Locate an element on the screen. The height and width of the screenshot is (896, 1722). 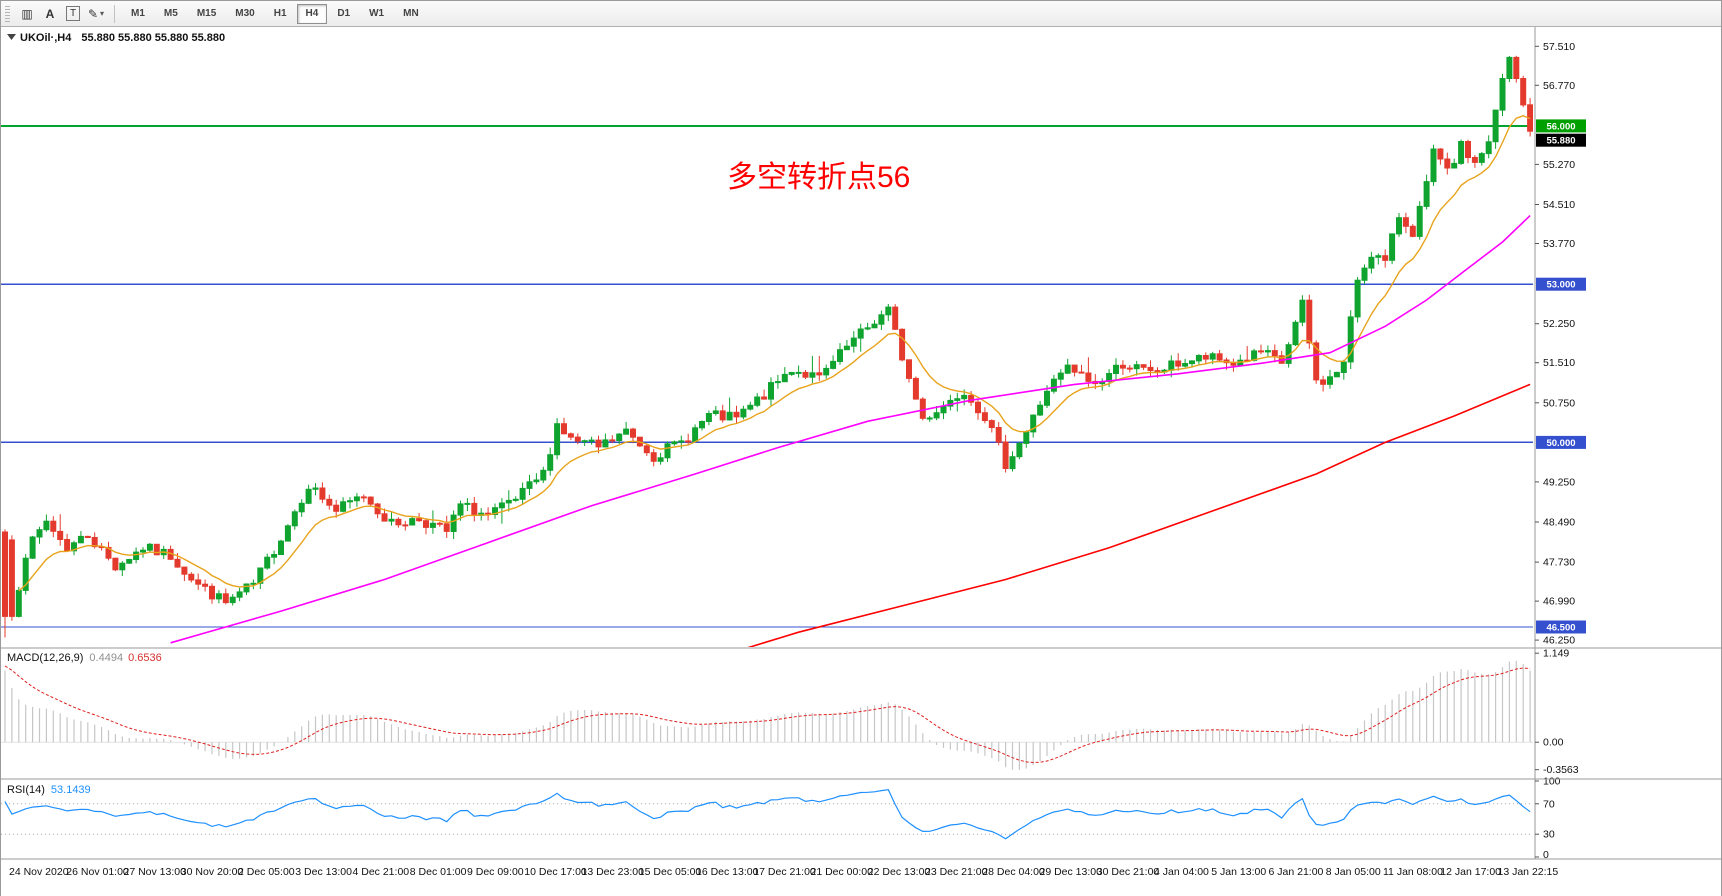
price-axis-label: 51.510 is located at coordinates (1559, 363).